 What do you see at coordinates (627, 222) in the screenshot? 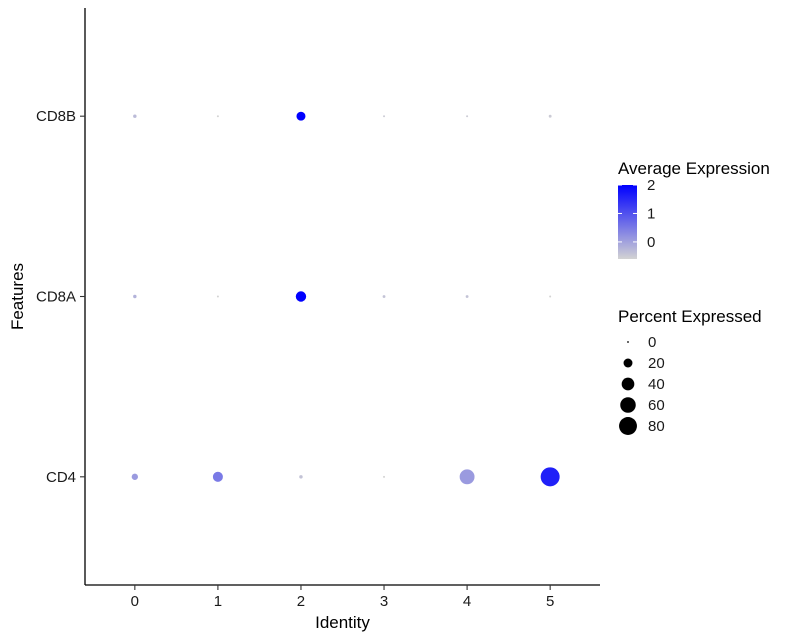
I see `color-legend-bar` at bounding box center [627, 222].